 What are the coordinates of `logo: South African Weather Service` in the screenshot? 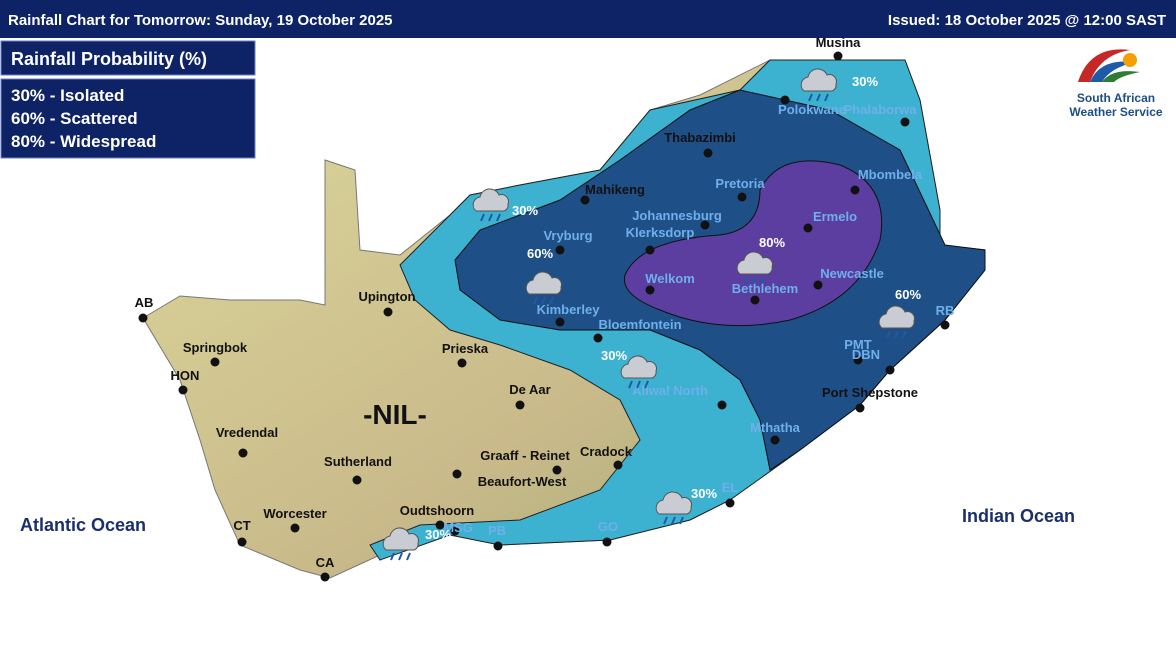 It's located at (1116, 84).